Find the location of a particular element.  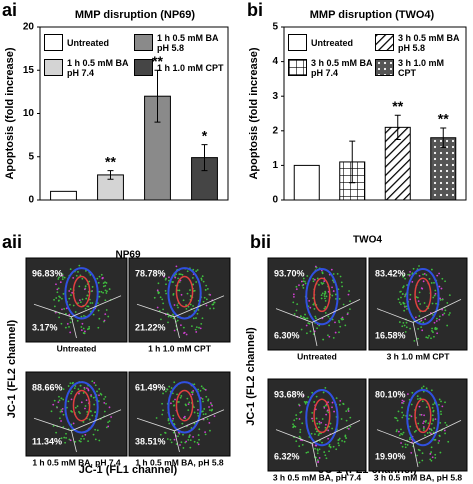

upper-percent: 61.49% is located at coordinates (150, 387).